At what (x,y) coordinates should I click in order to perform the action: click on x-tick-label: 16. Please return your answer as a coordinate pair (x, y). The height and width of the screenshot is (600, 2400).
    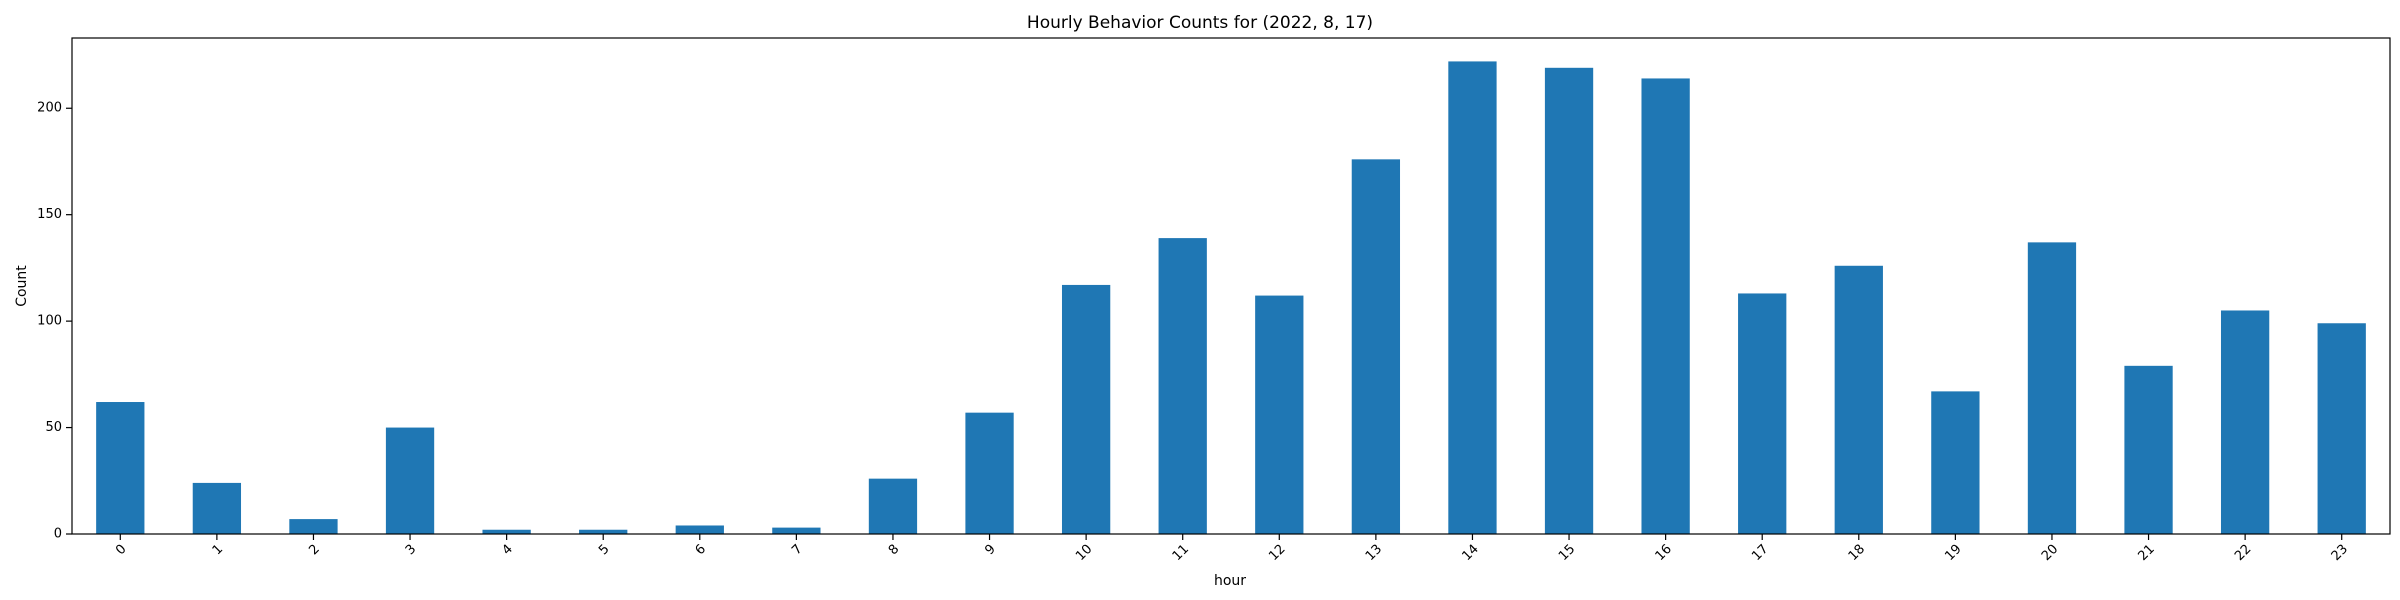
    Looking at the image, I should click on (1664, 553).